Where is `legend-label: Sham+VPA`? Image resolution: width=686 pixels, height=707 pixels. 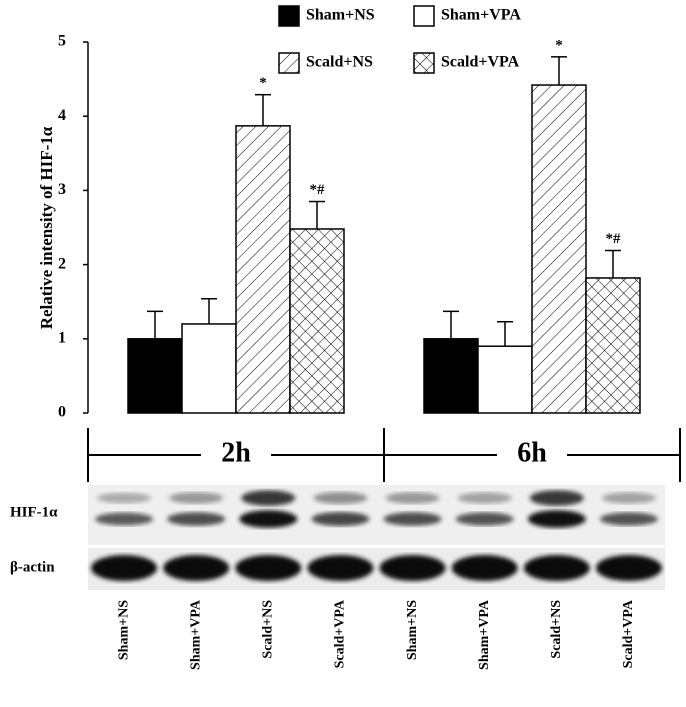 legend-label: Sham+VPA is located at coordinates (481, 15).